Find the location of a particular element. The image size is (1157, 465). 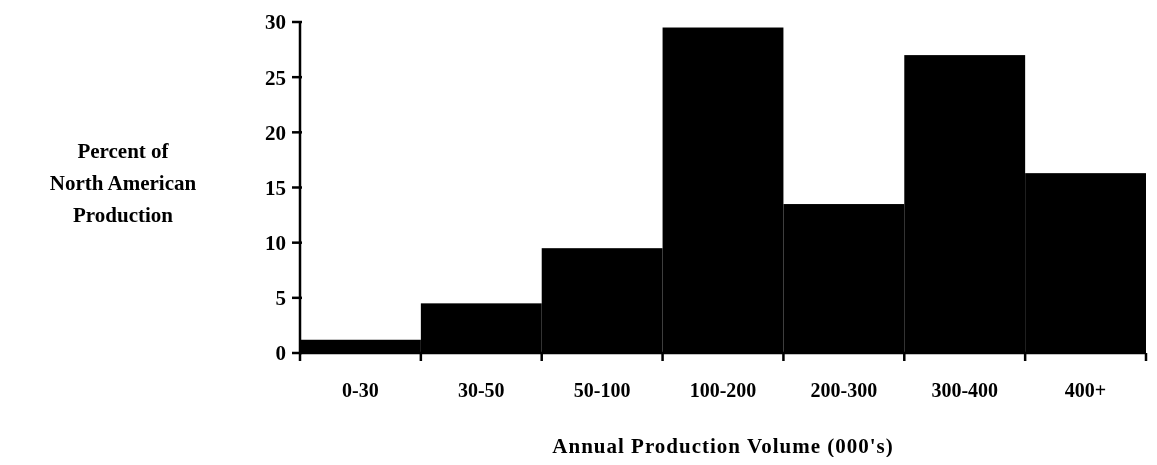

x-tick-label: 30-50 is located at coordinates (481, 390).